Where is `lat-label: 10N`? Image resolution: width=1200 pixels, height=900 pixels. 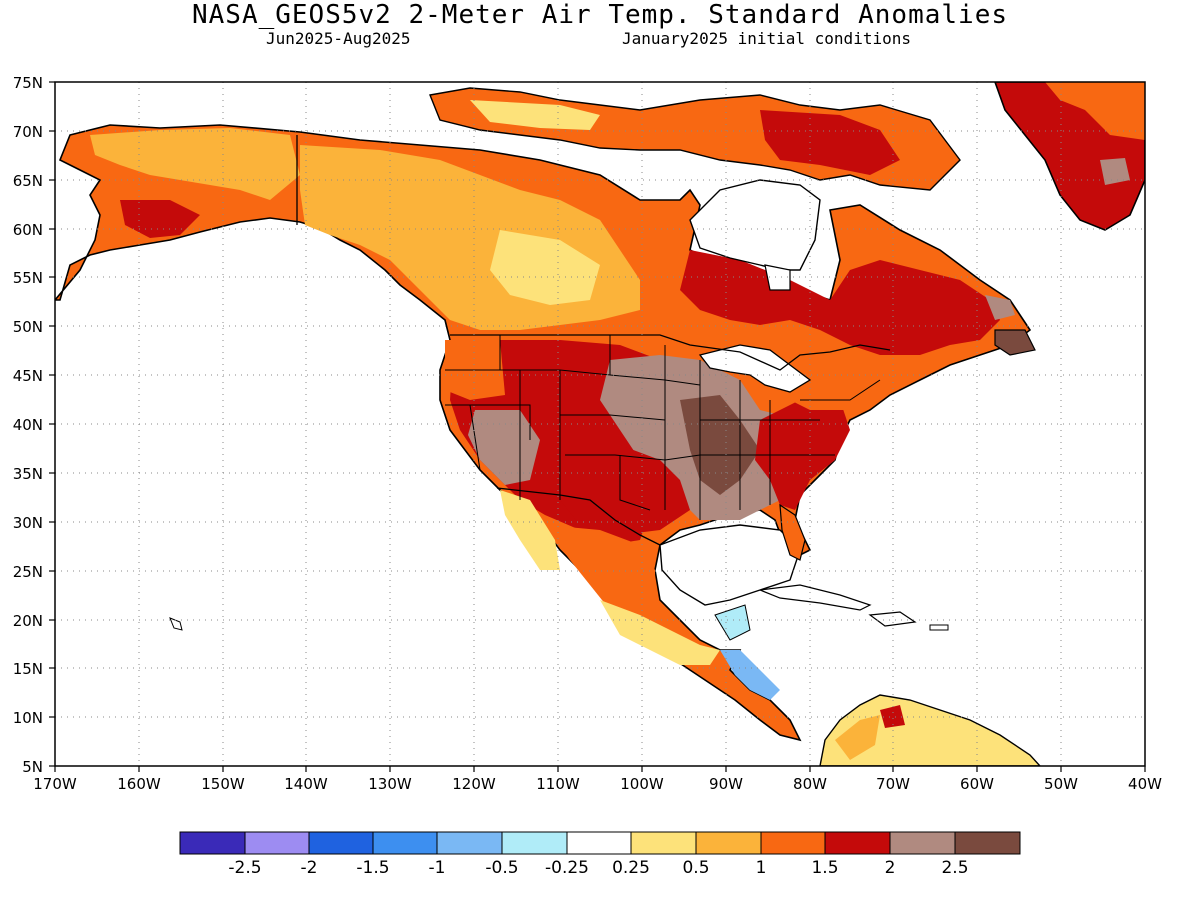
lat-label: 10N is located at coordinates (28, 718).